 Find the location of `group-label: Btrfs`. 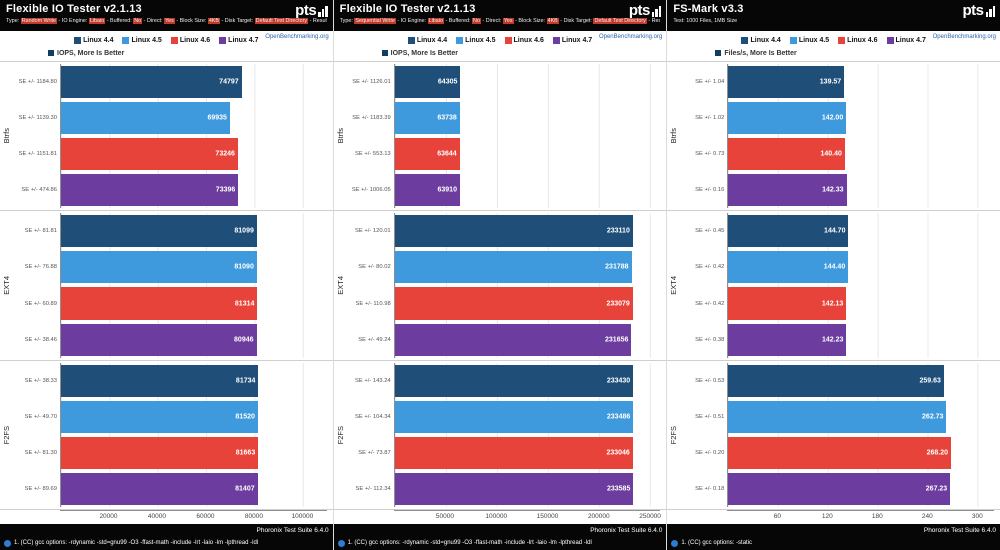

group-label: Btrfs is located at coordinates (673, 136).